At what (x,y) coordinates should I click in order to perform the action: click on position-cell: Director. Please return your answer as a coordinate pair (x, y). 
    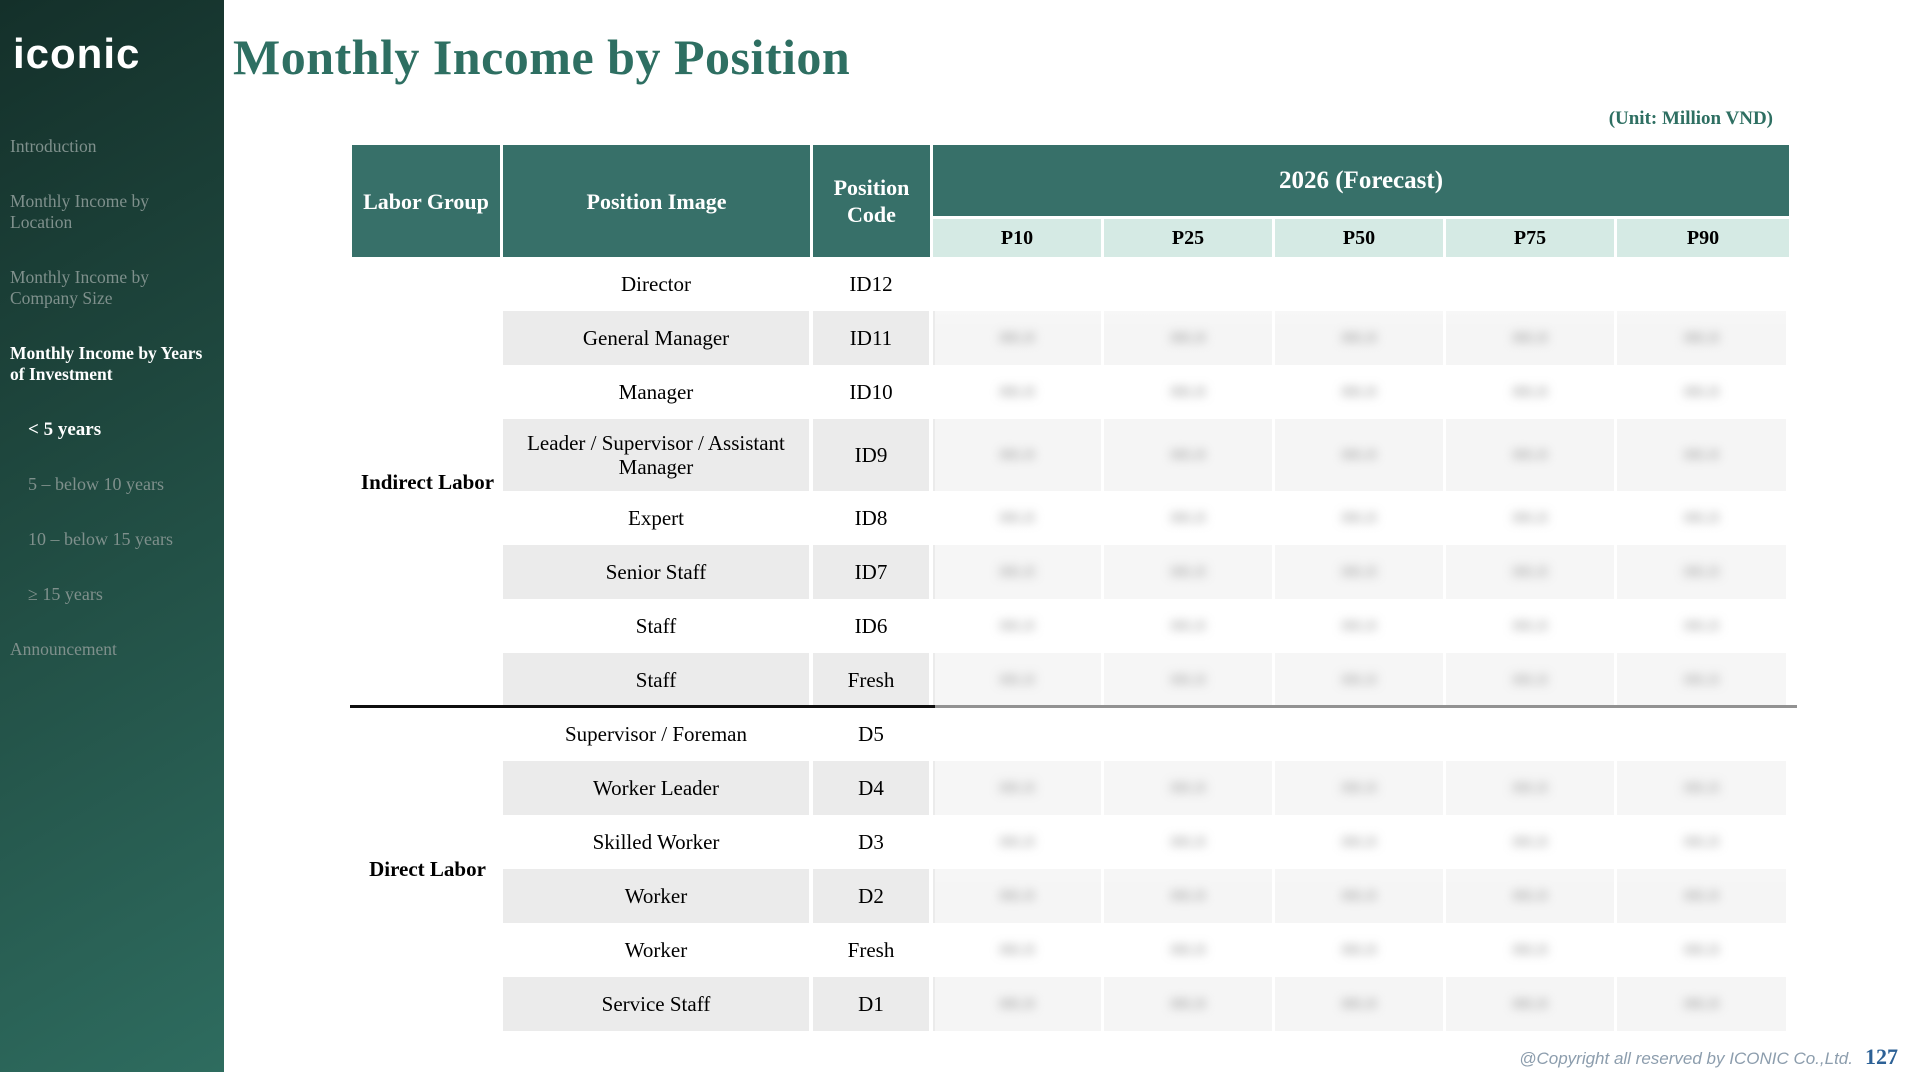
    Looking at the image, I should click on (658, 284).